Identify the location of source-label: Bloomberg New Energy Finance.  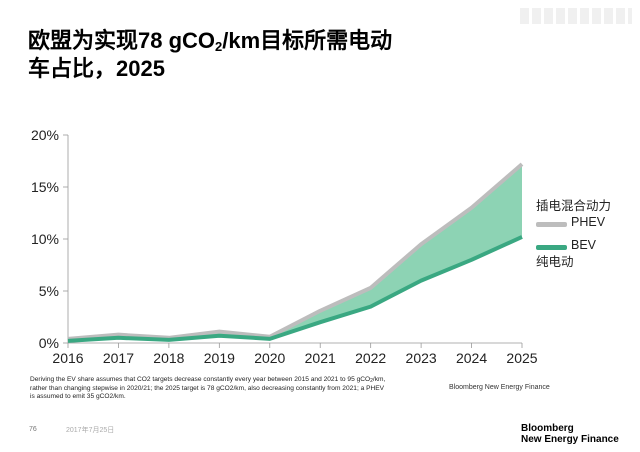
(499, 387).